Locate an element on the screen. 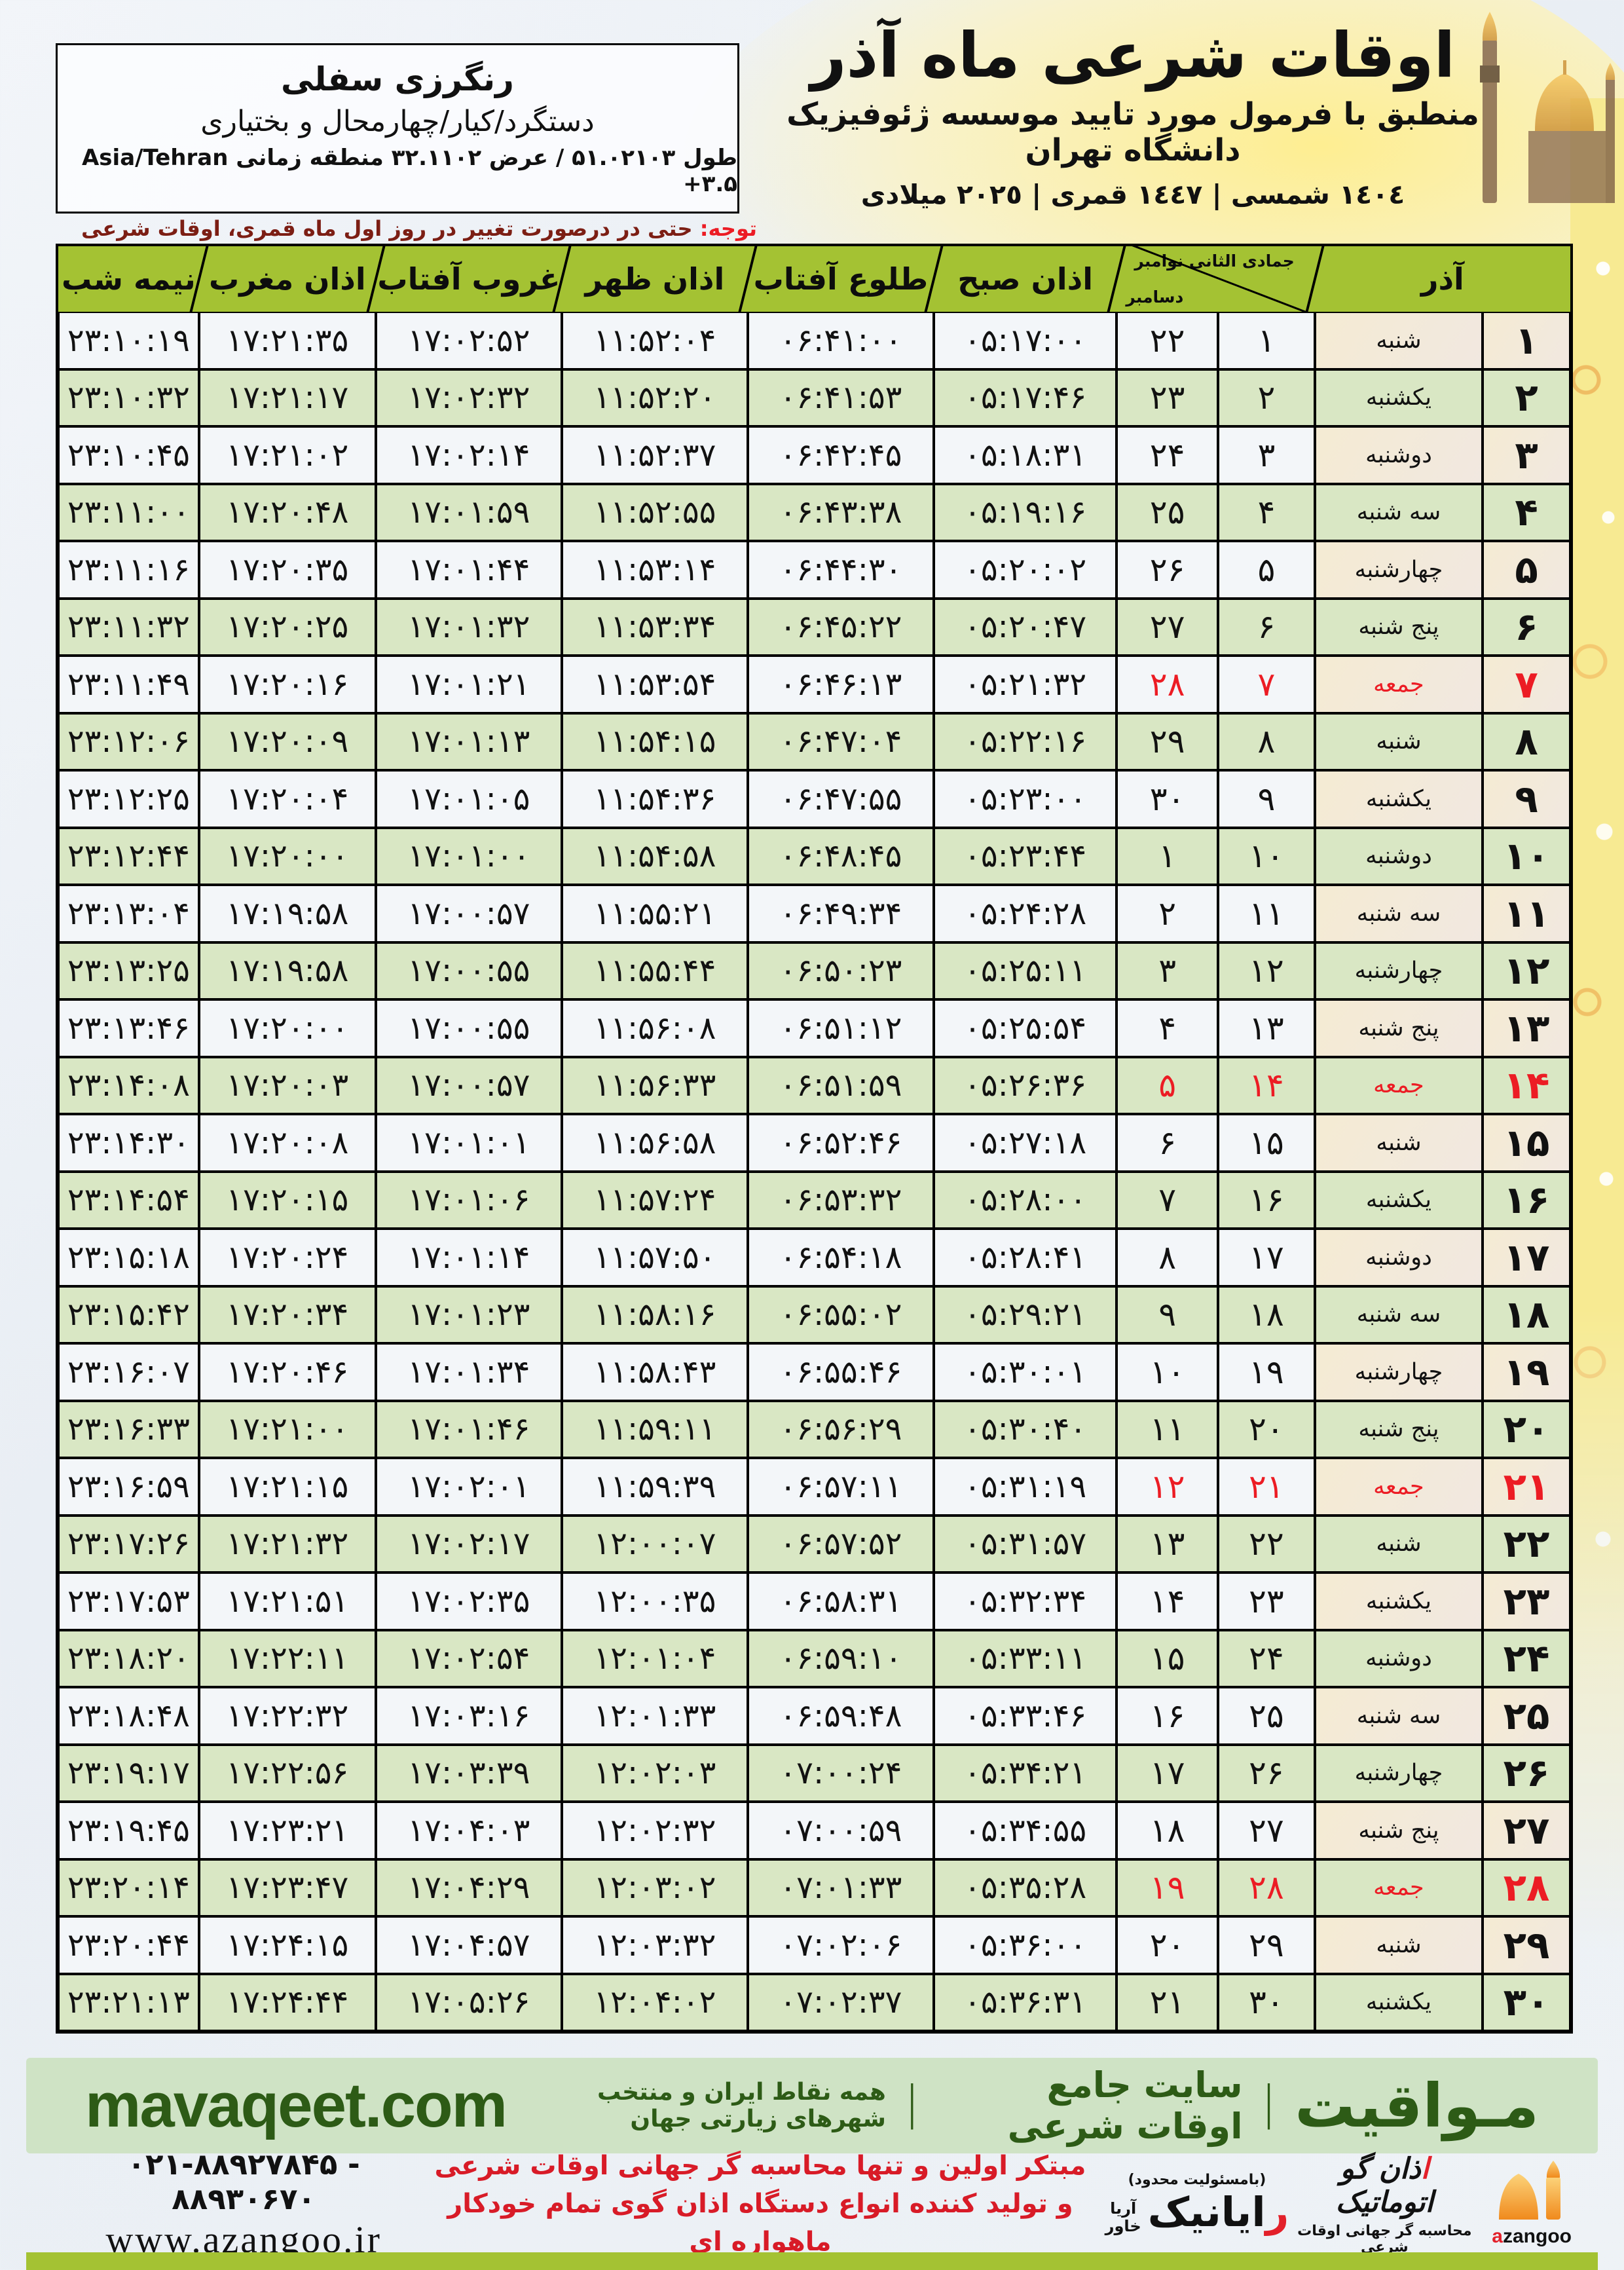 Image resolution: width=1624 pixels, height=2270 pixels. fajr-adhan-time: ۰۵:۳۲:۳۴ is located at coordinates (1025, 1601).